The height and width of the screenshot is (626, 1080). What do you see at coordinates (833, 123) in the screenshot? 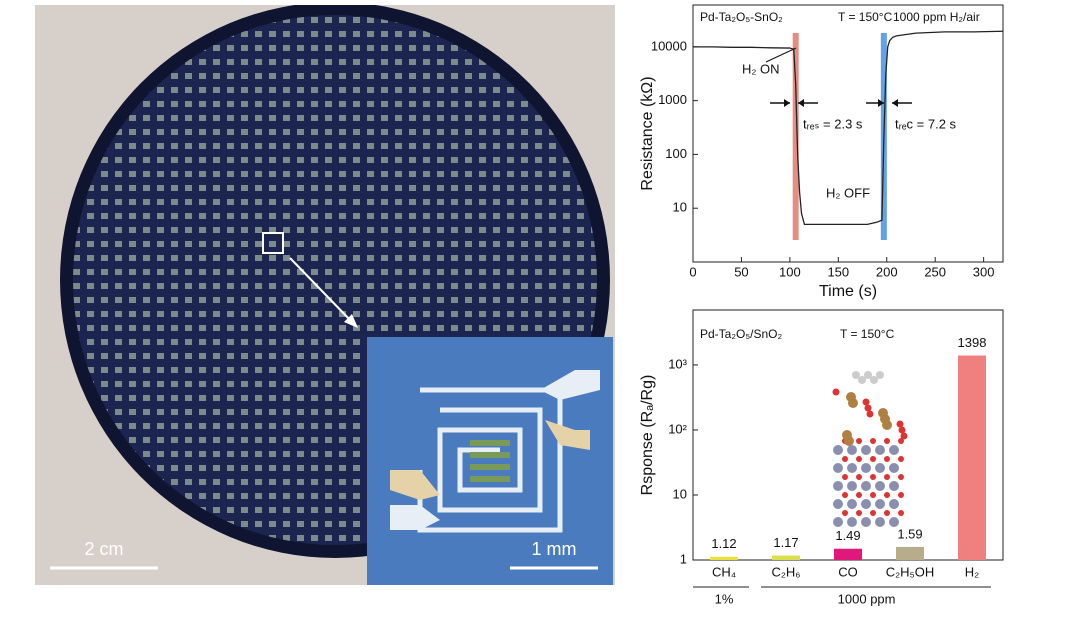
I see `annotation: tᵣₑₛ = 2.3 s` at bounding box center [833, 123].